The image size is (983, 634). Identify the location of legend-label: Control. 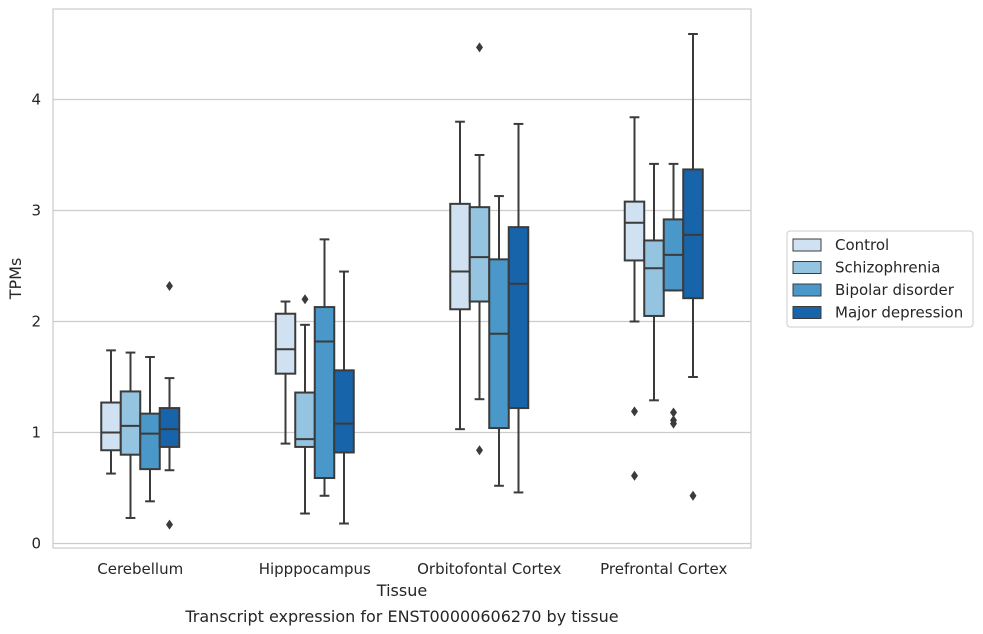
(862, 245).